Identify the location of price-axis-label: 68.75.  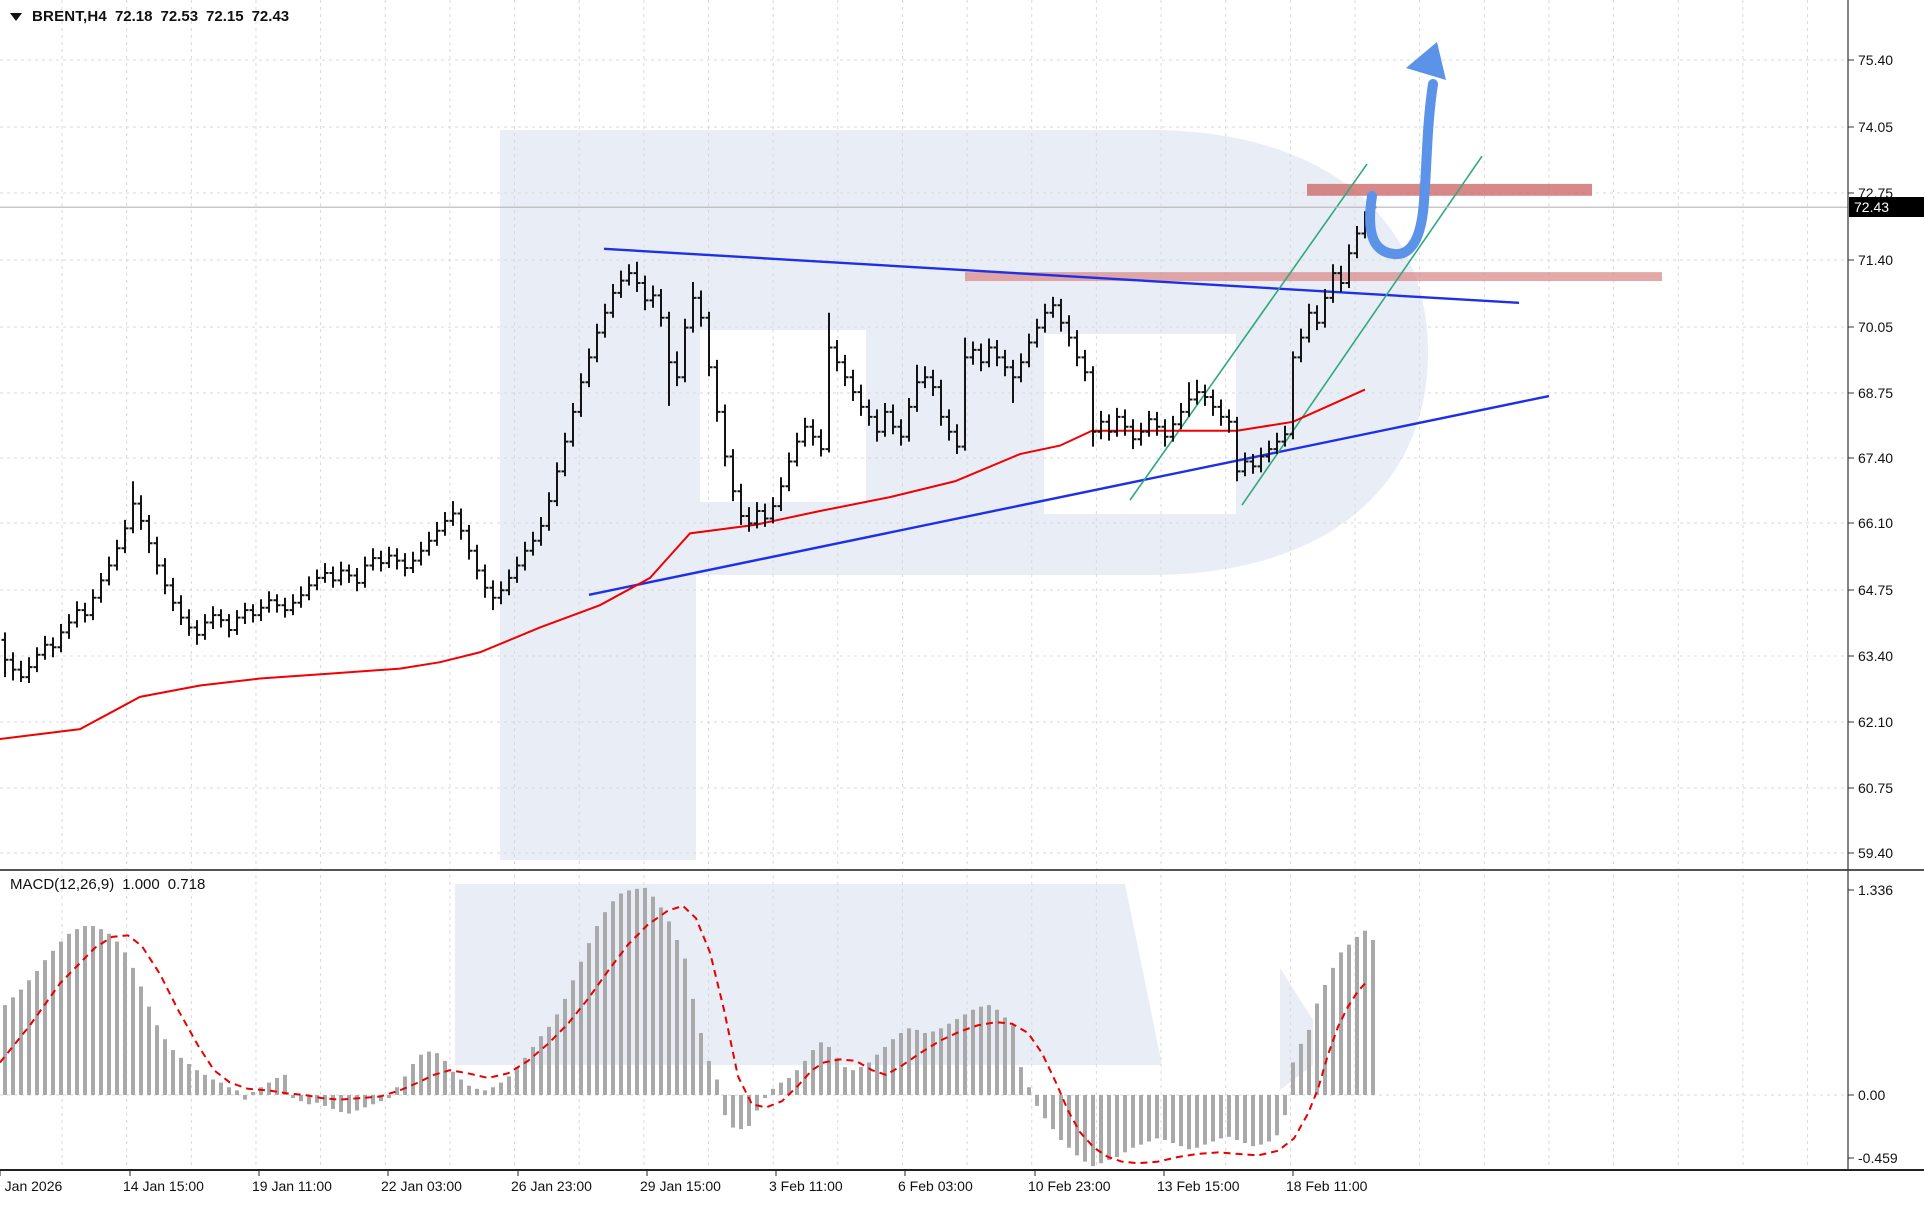
(1876, 393).